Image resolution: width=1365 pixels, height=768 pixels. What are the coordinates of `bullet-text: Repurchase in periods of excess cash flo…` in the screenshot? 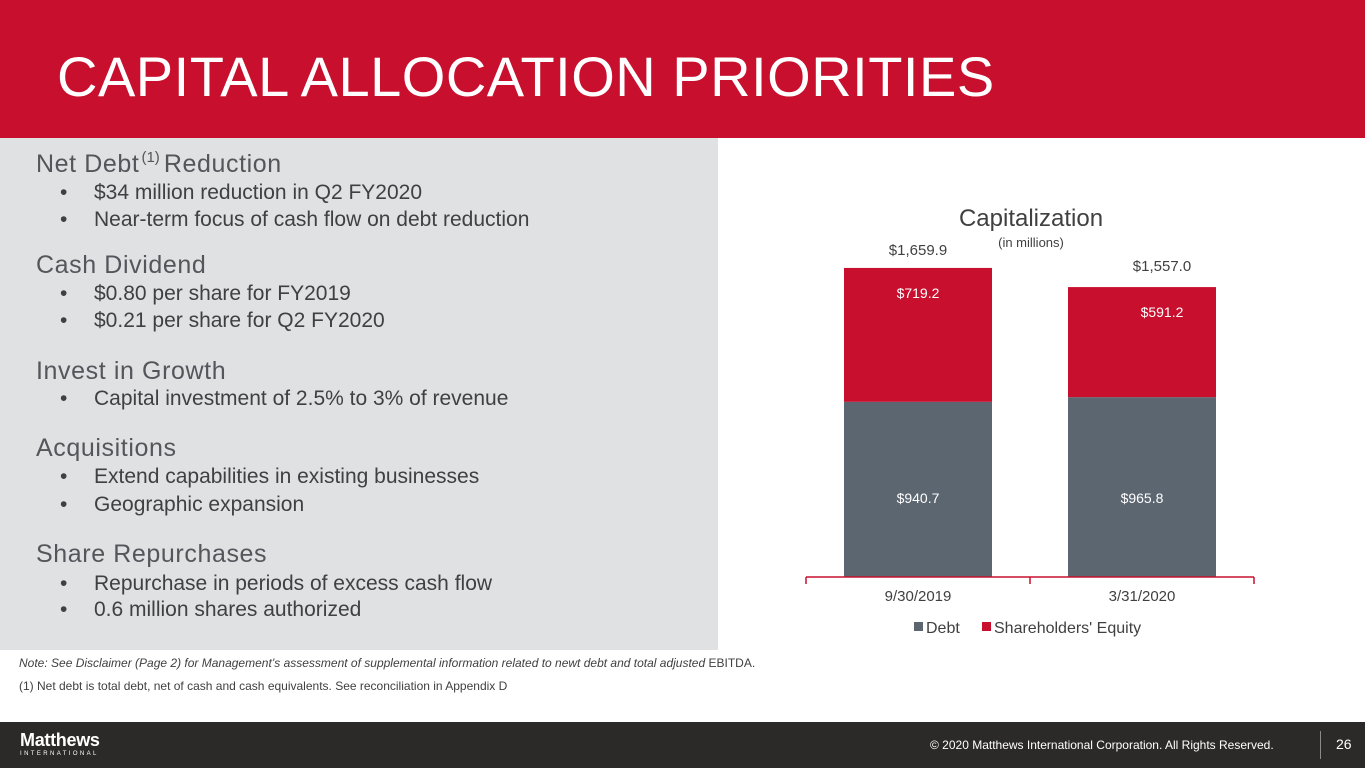 It's located at (293, 583).